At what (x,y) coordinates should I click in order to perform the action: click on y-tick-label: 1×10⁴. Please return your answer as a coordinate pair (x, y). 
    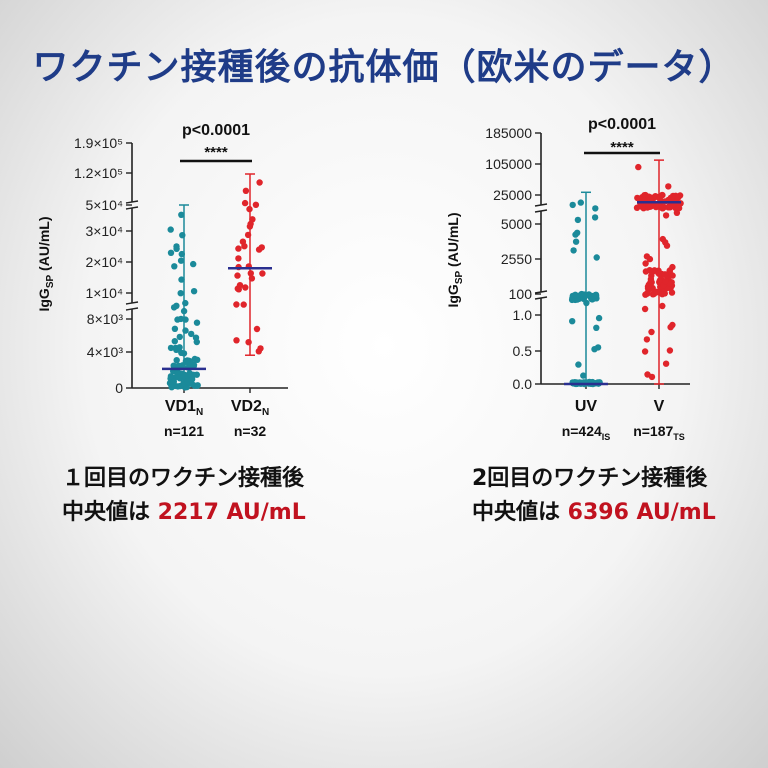
    Looking at the image, I should click on (104, 293).